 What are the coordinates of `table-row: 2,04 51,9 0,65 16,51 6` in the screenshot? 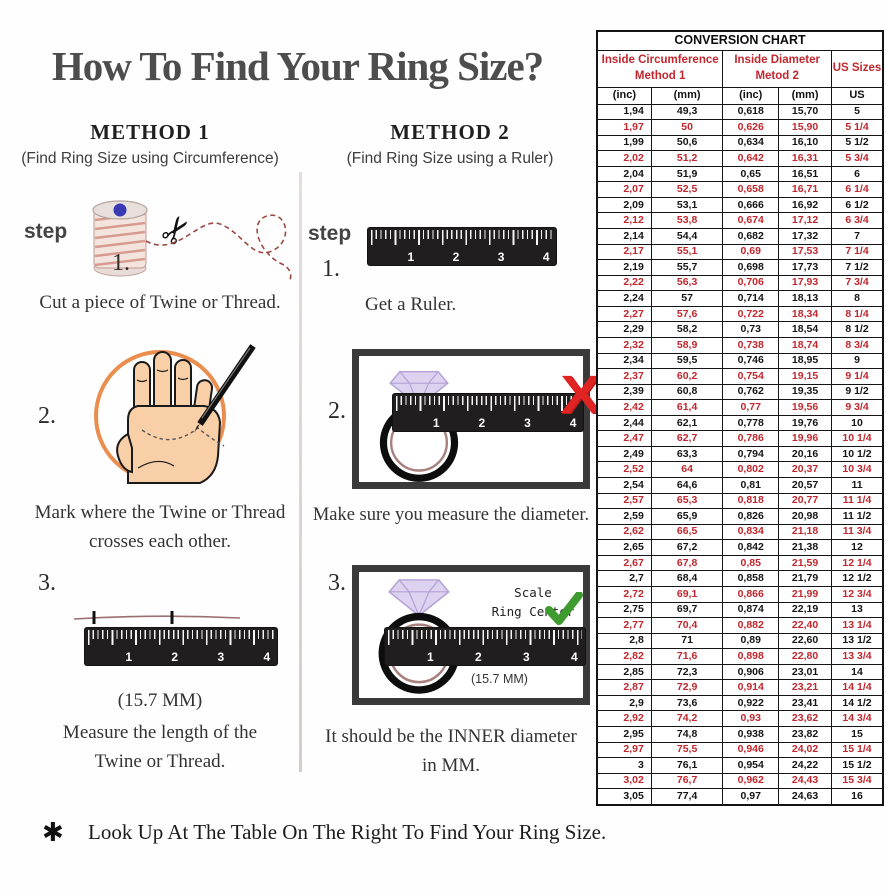 It's located at (740, 174).